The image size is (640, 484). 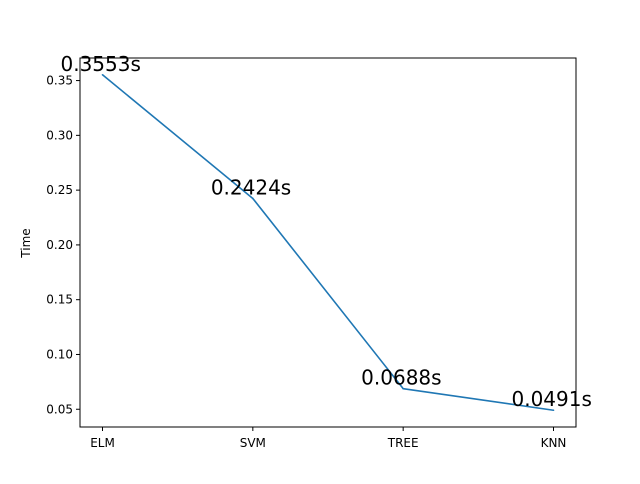 I want to click on data-label: 0.0491s, so click(x=552, y=399).